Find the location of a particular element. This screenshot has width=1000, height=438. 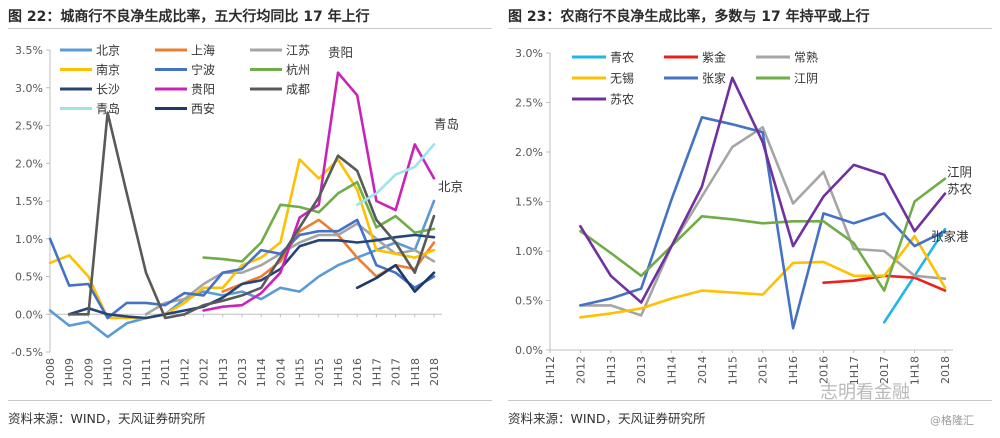

legend-label: 长沙 is located at coordinates (108, 90).